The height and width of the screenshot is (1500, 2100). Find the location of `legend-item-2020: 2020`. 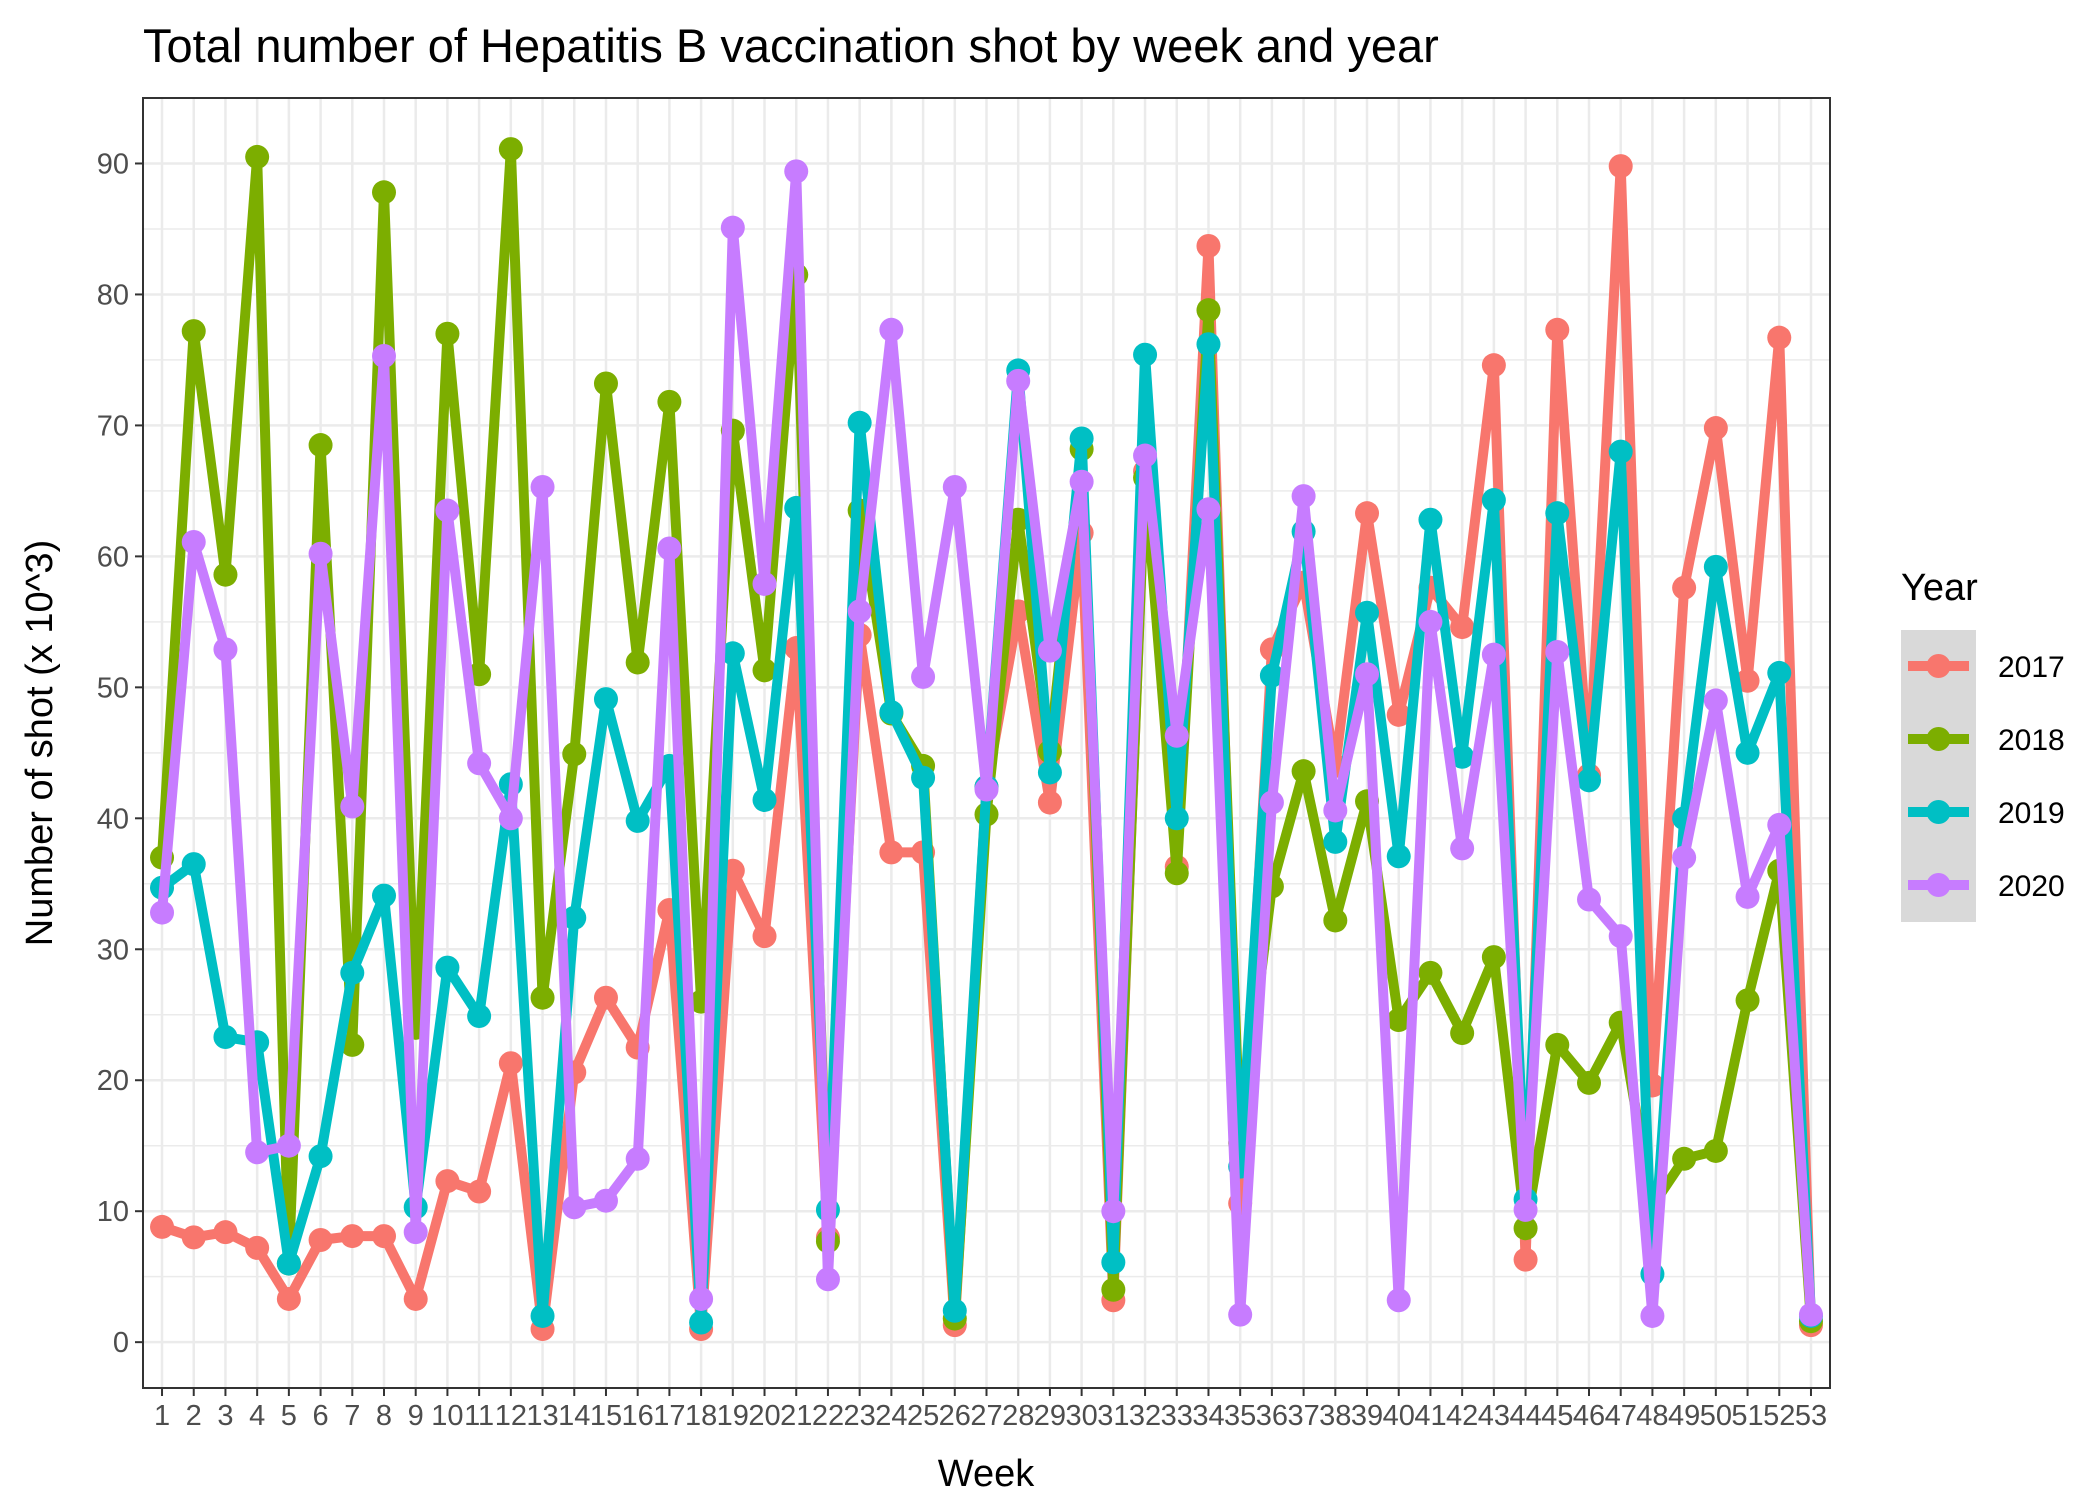

legend-item-2020: 2020 is located at coordinates (1986, 886).